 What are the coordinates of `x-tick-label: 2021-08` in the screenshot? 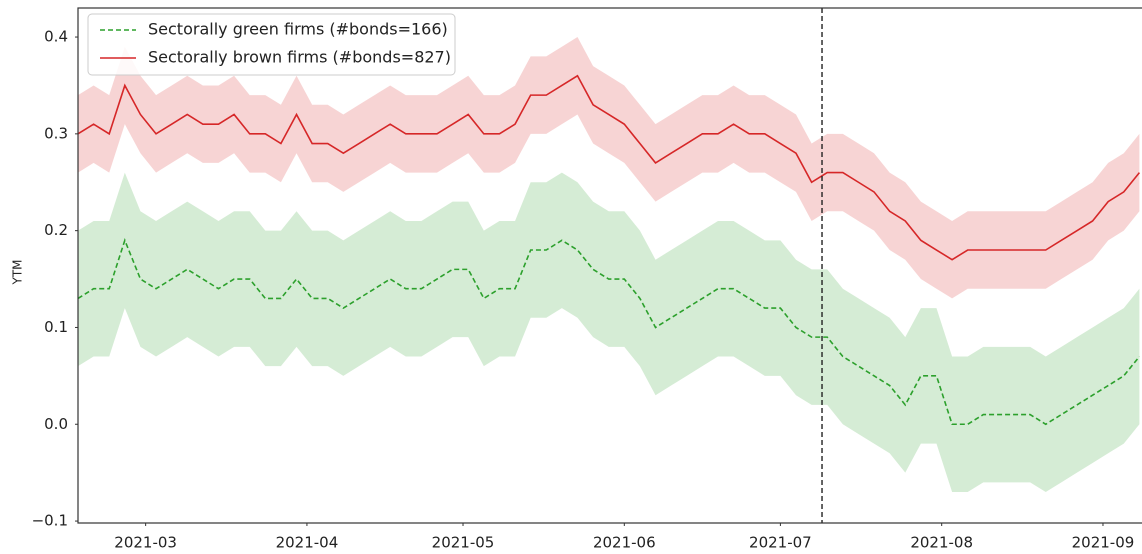 It's located at (941, 543).